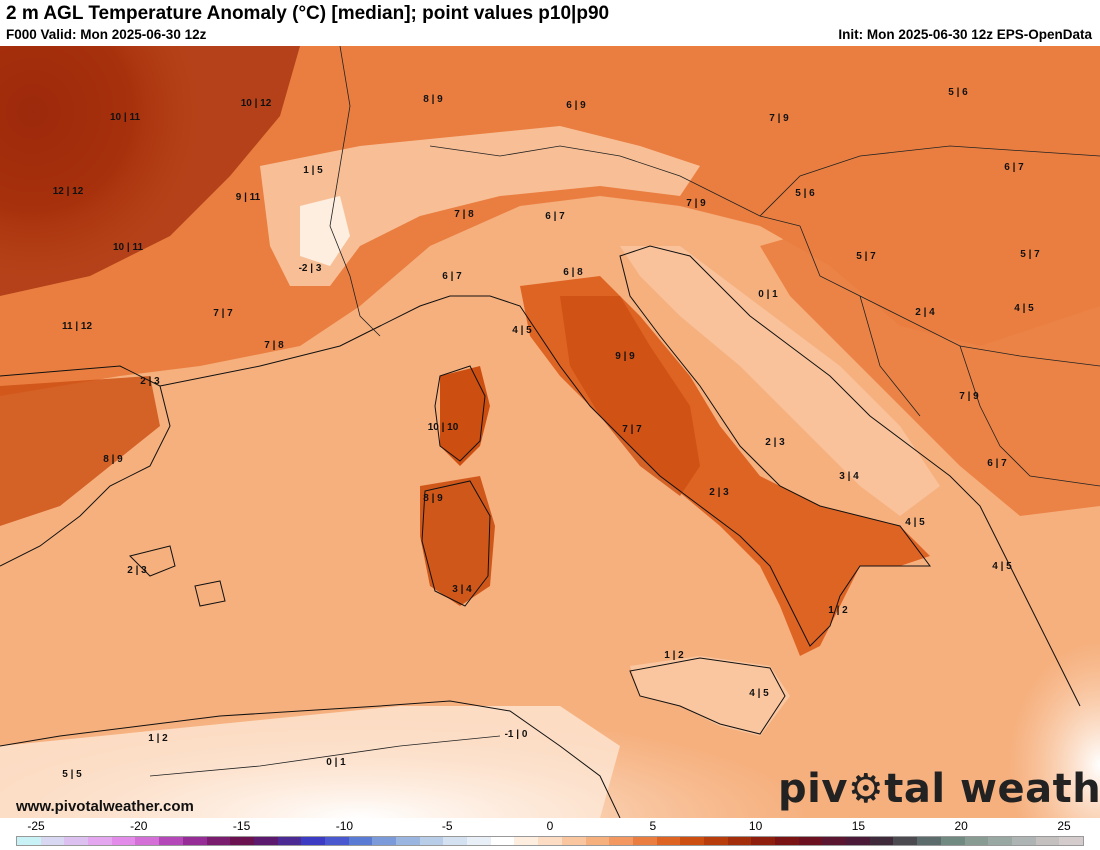 The height and width of the screenshot is (850, 1100). Describe the element at coordinates (139, 826) in the screenshot. I see `colorbar-tick-label: -20` at that location.